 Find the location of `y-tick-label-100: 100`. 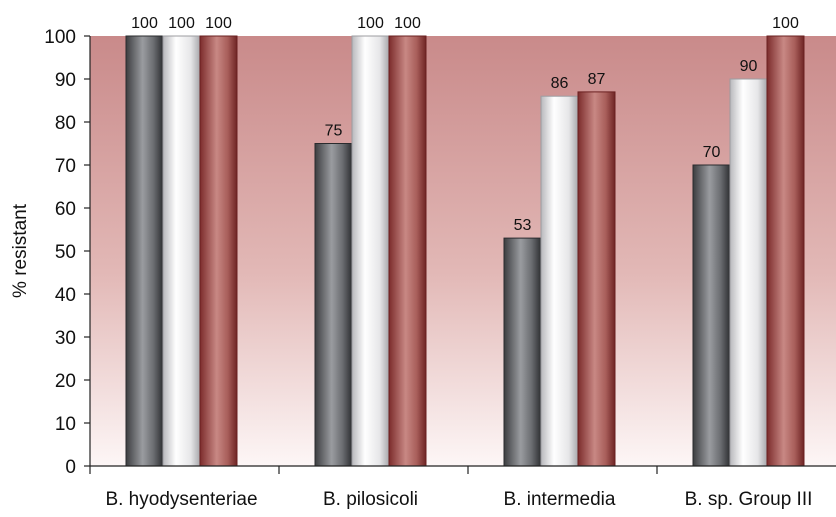

y-tick-label-100: 100 is located at coordinates (60, 37).